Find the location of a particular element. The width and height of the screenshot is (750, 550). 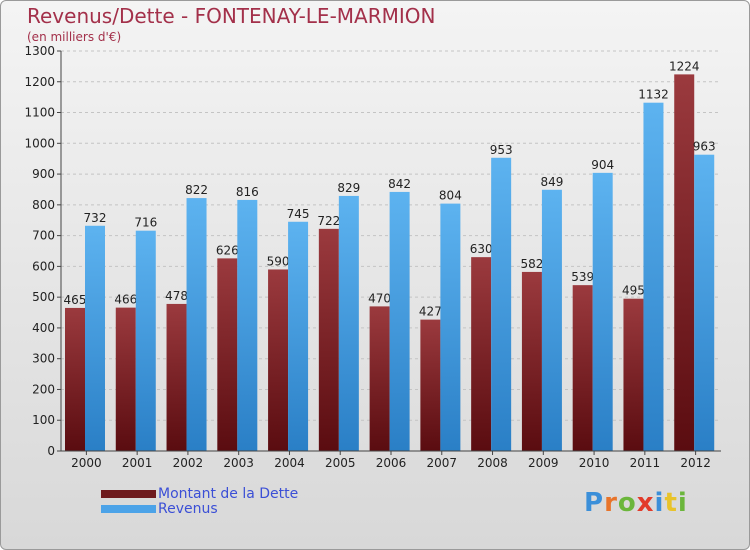

logo-letter: x is located at coordinates (645, 503).